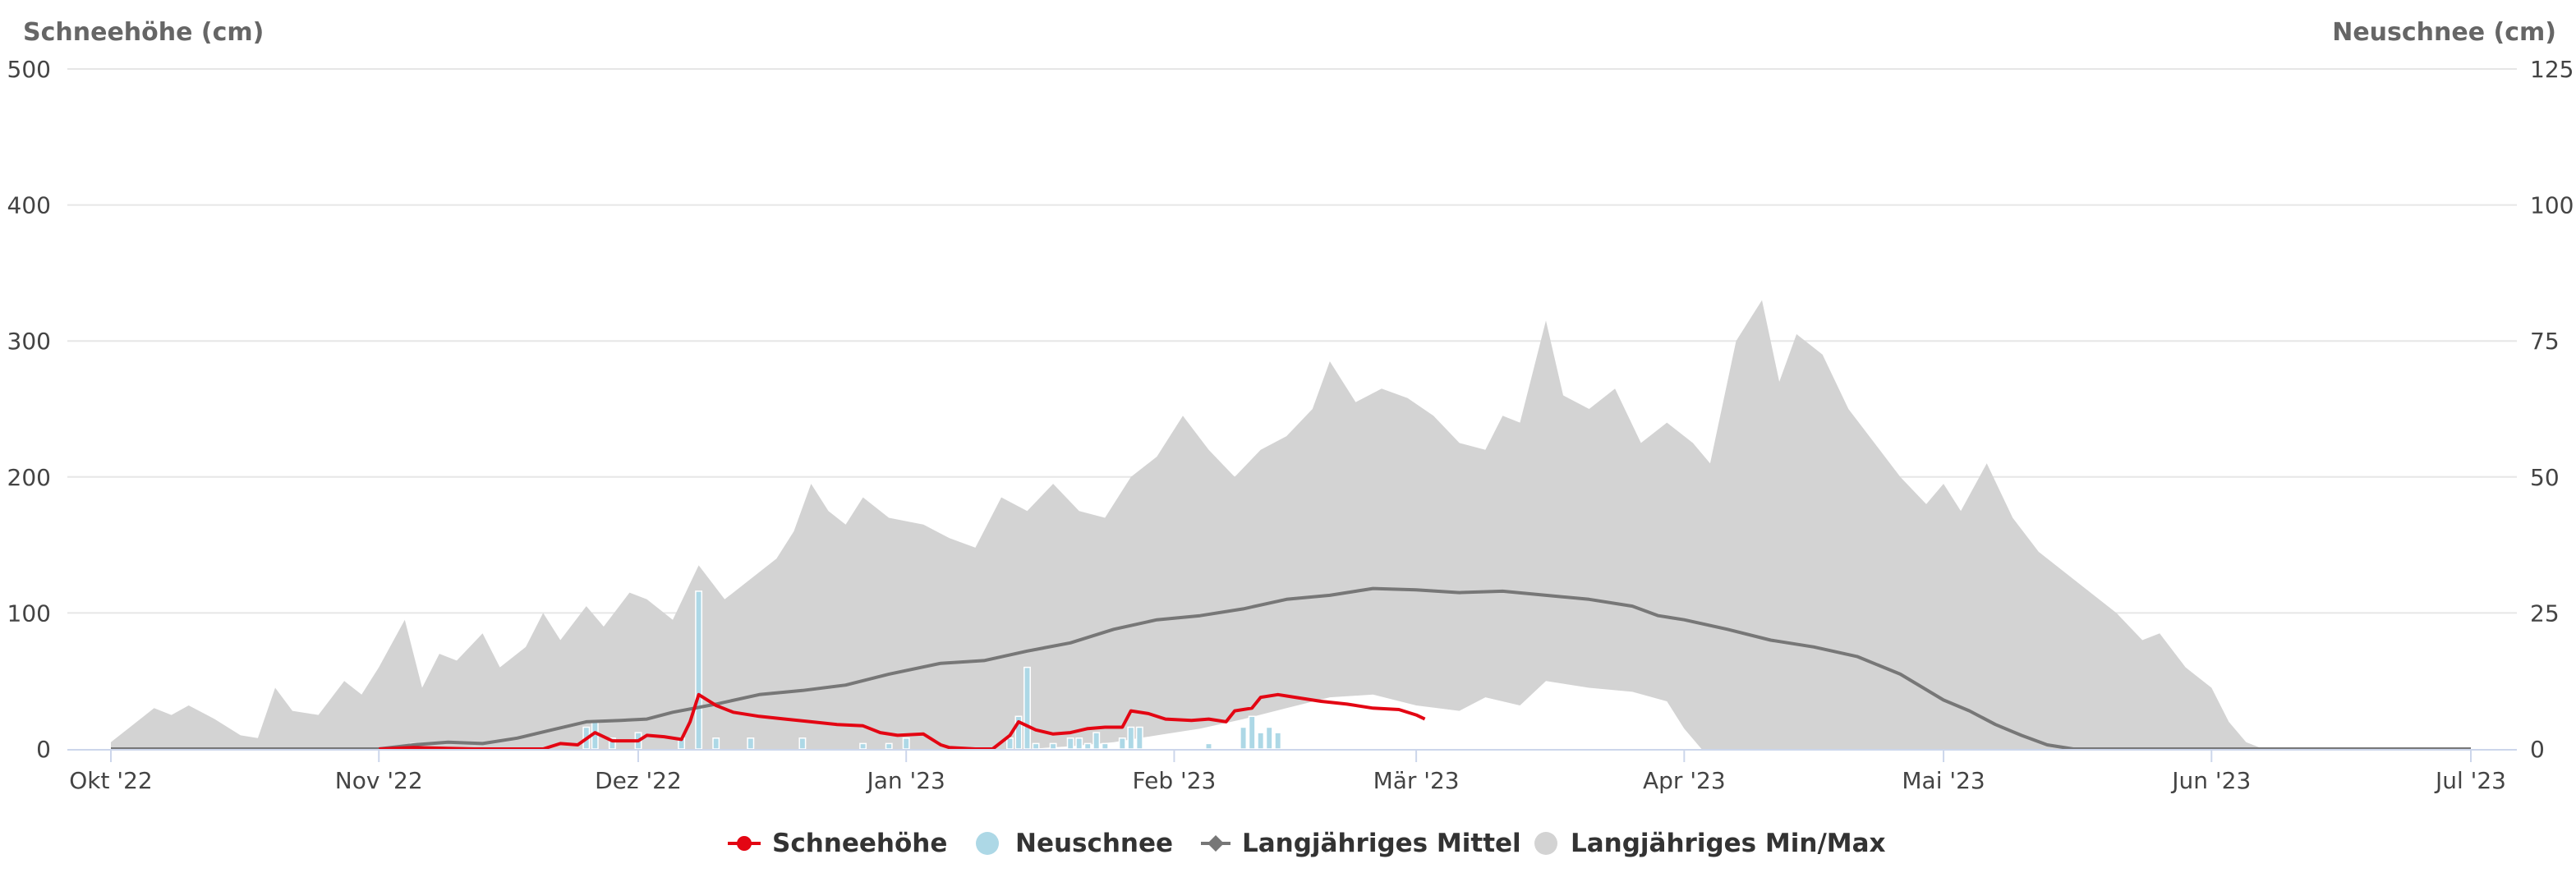 Image resolution: width=2576 pixels, height=882 pixels. What do you see at coordinates (2552, 205) in the screenshot?
I see `y-right-tick-label: 100` at bounding box center [2552, 205].